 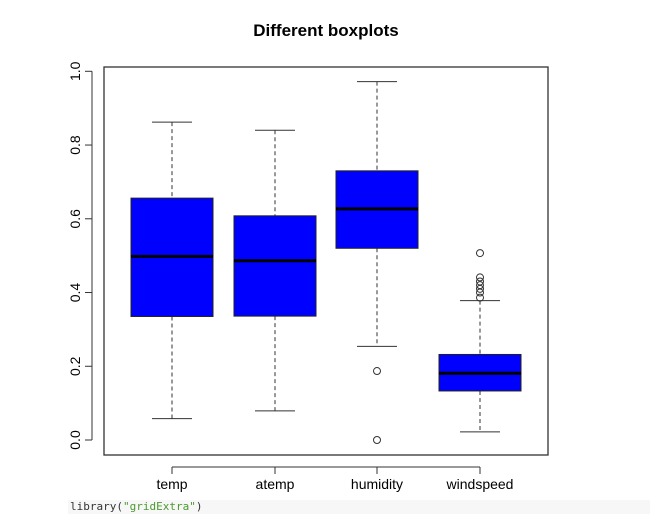 I want to click on x-tick-label: atemp, so click(x=275, y=484).